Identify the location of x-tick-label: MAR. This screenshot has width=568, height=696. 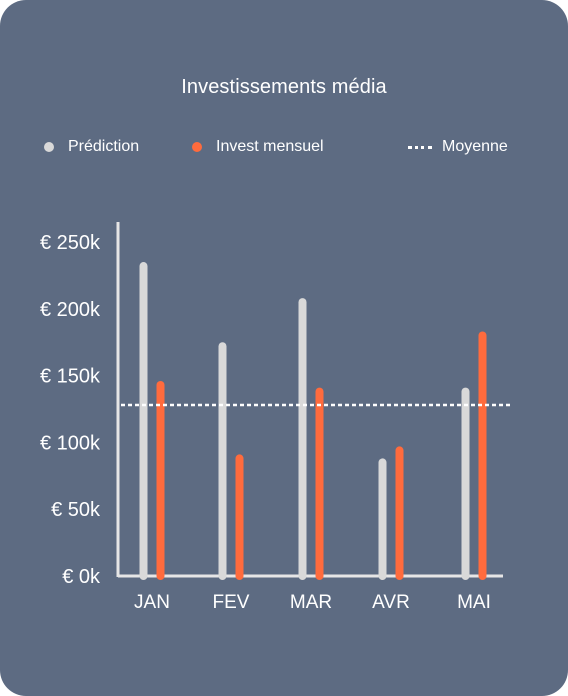
(311, 602).